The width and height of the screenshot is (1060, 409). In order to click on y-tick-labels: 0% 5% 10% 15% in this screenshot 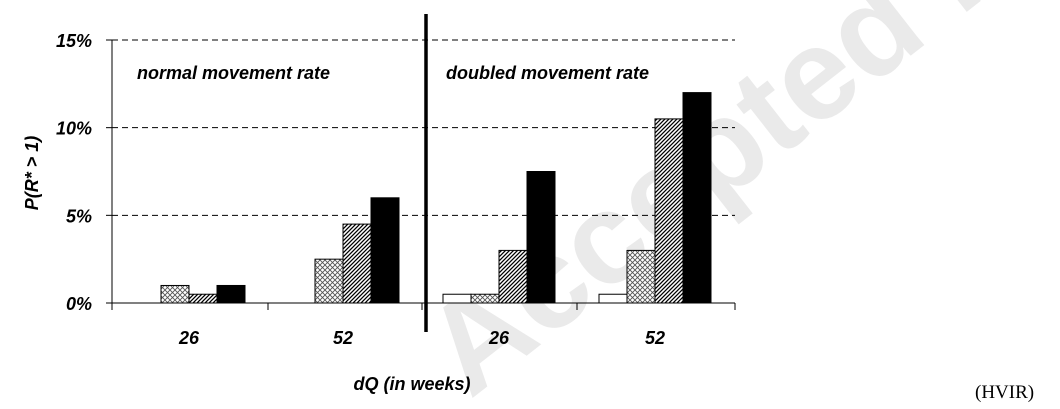, I will do `click(84, 172)`.